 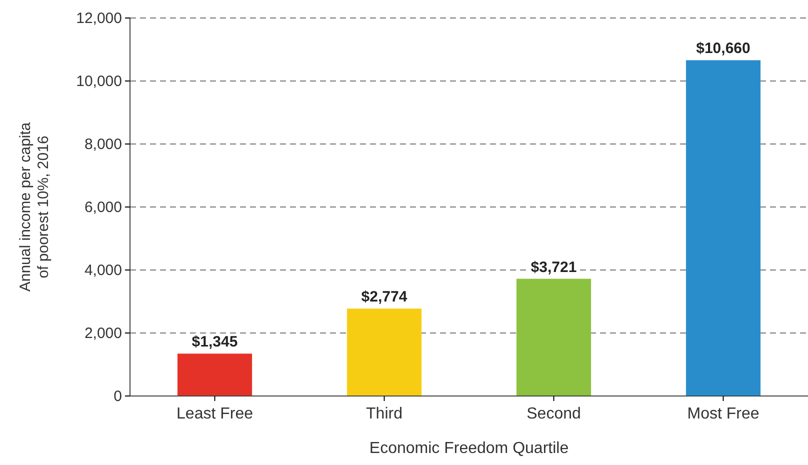 I want to click on y-tick-label: 12,000, so click(x=99, y=18).